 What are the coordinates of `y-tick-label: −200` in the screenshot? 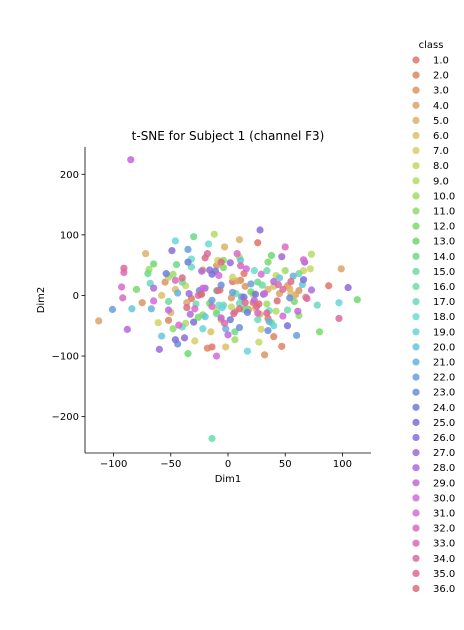 It's located at (65, 417).